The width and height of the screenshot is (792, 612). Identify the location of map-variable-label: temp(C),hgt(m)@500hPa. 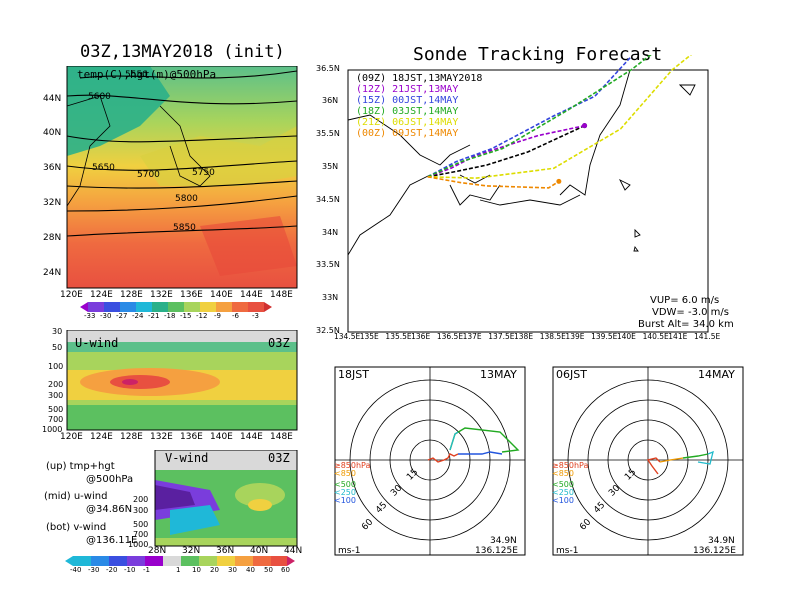
(147, 74).